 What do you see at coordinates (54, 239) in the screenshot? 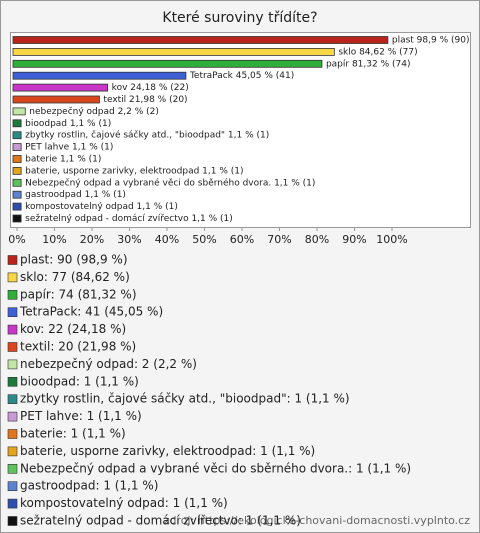
I see `x-tick-label: 10%` at bounding box center [54, 239].